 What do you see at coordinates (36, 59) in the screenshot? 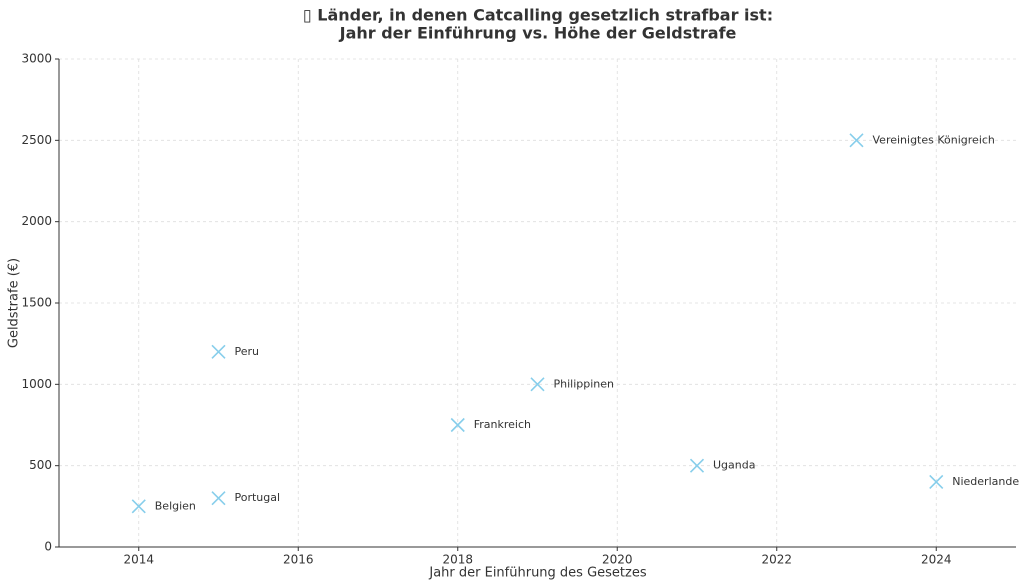
I see `y-tick-label: 3000` at bounding box center [36, 59].